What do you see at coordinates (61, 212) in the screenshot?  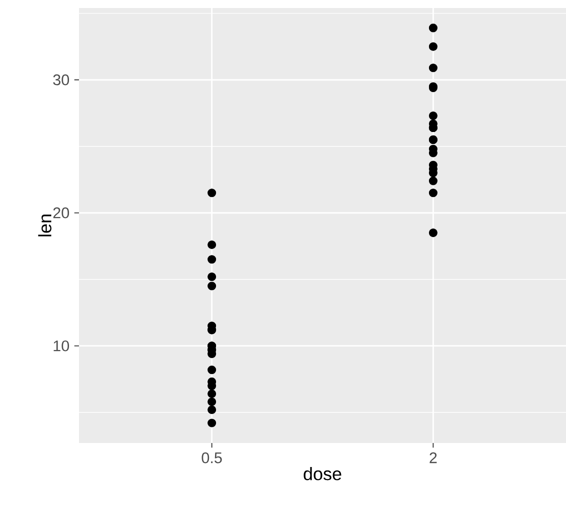 I see `y-tick-label: 20` at bounding box center [61, 212].